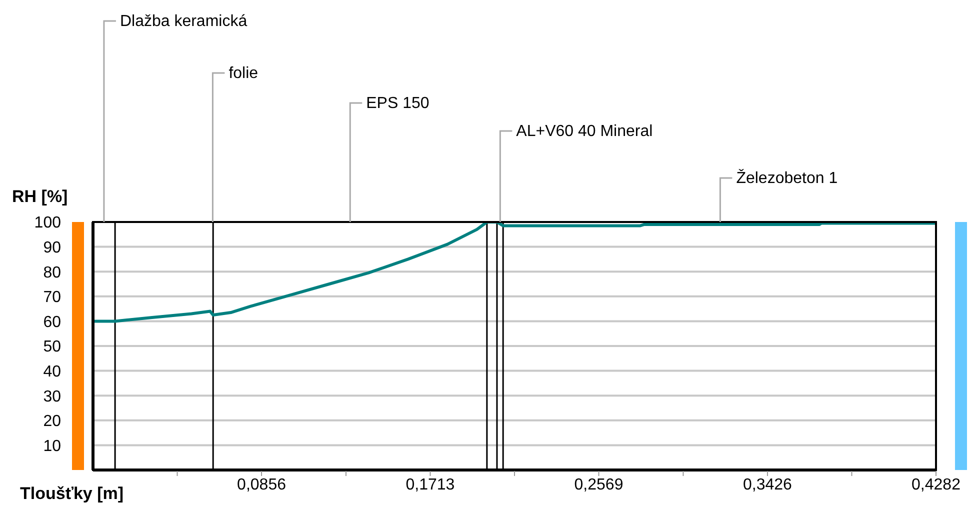 The image size is (972, 505). Describe the element at coordinates (52, 273) in the screenshot. I see `y-tick-label: 80` at that location.